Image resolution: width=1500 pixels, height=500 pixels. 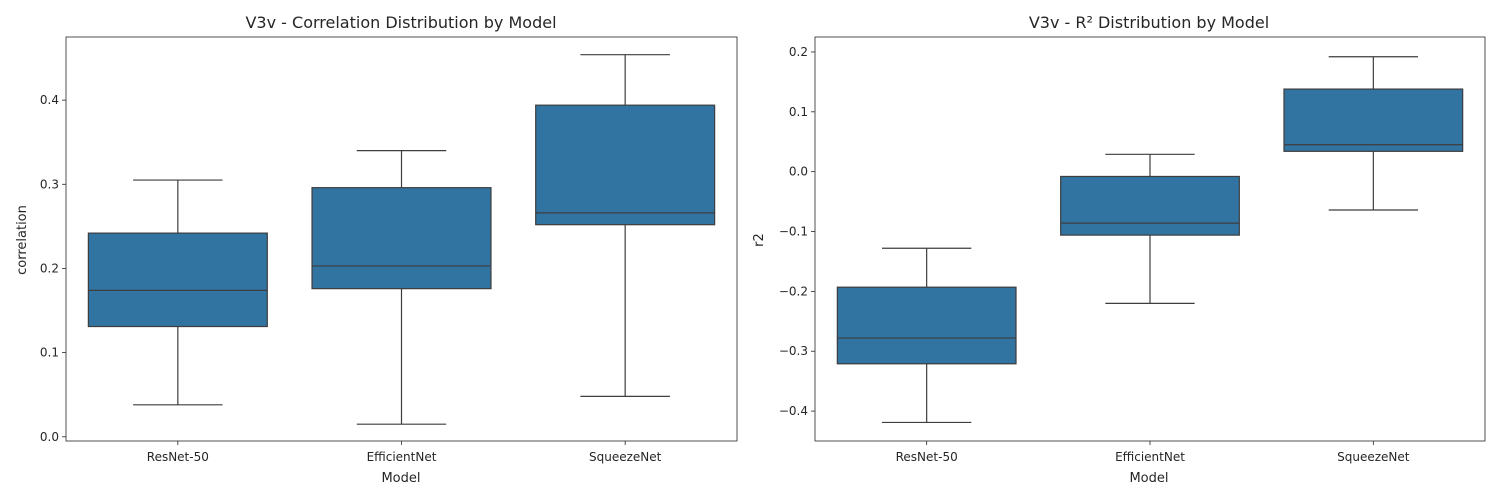 I want to click on chart-title: V3v - R² Distribution by Model, so click(x=1149, y=22).